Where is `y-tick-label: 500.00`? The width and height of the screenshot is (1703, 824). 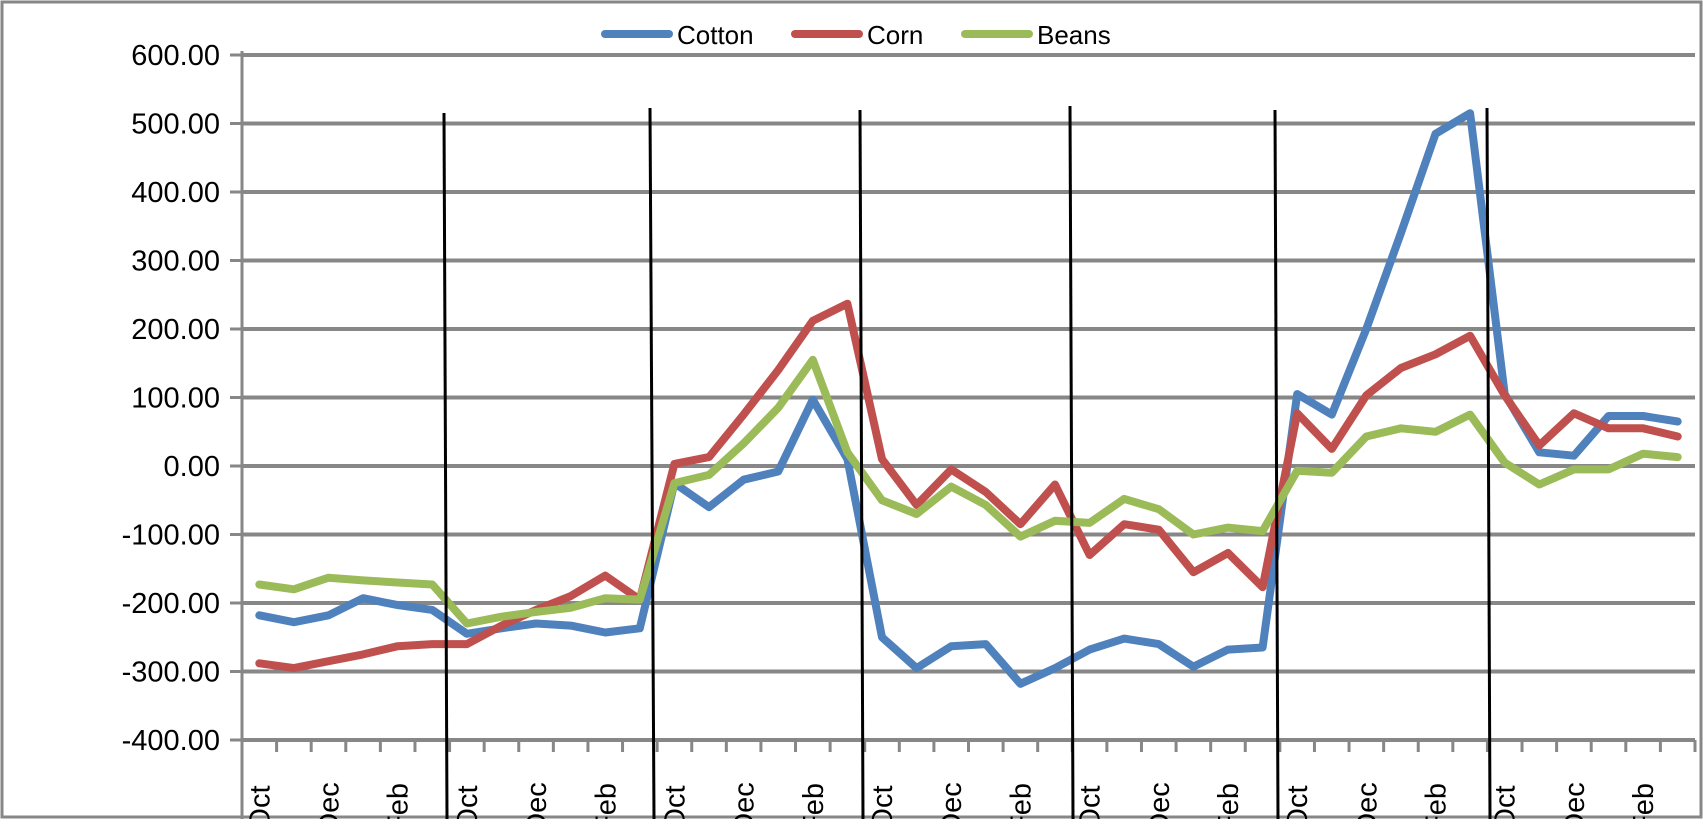
y-tick-label: 500.00 is located at coordinates (175, 125).